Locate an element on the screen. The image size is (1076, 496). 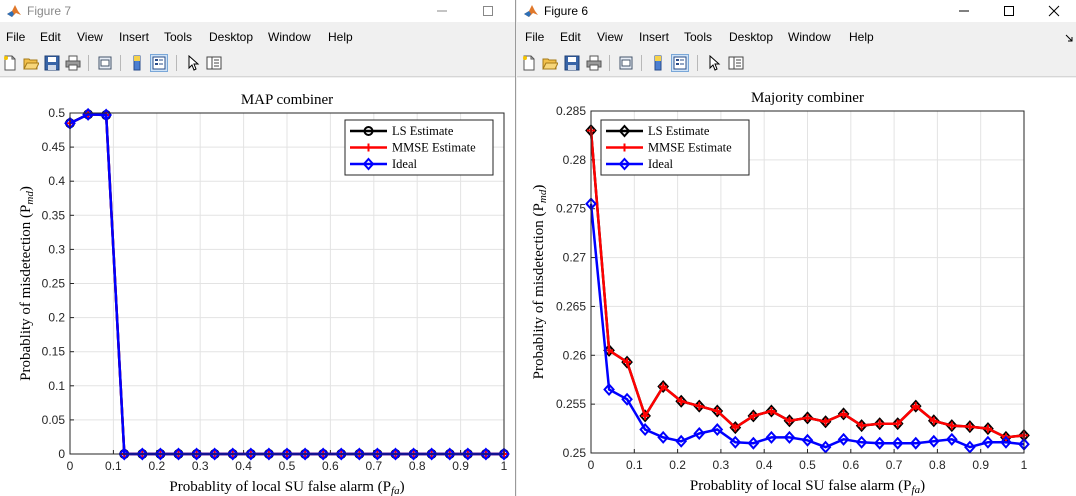
close-button is located at coordinates (1054, 11).